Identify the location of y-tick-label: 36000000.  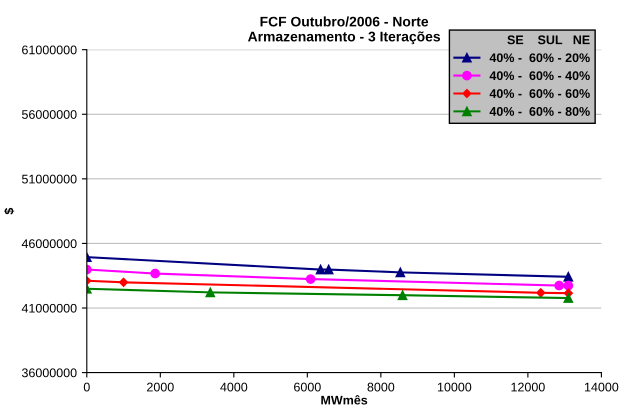
(49, 373).